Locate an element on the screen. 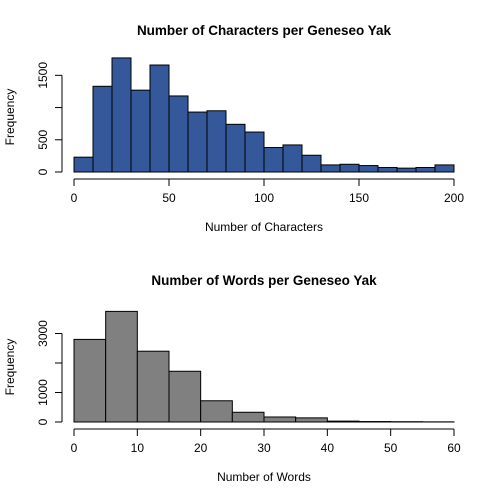 The image size is (500, 500). x-tick-label: 20 is located at coordinates (201, 448).